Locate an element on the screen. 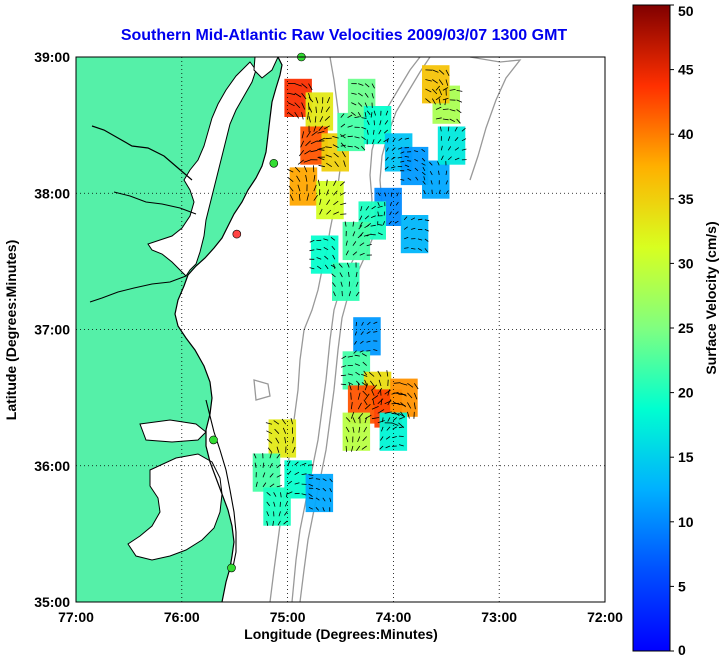 This screenshot has height=659, width=724. colorbar-tick-label: 15 is located at coordinates (686, 457).